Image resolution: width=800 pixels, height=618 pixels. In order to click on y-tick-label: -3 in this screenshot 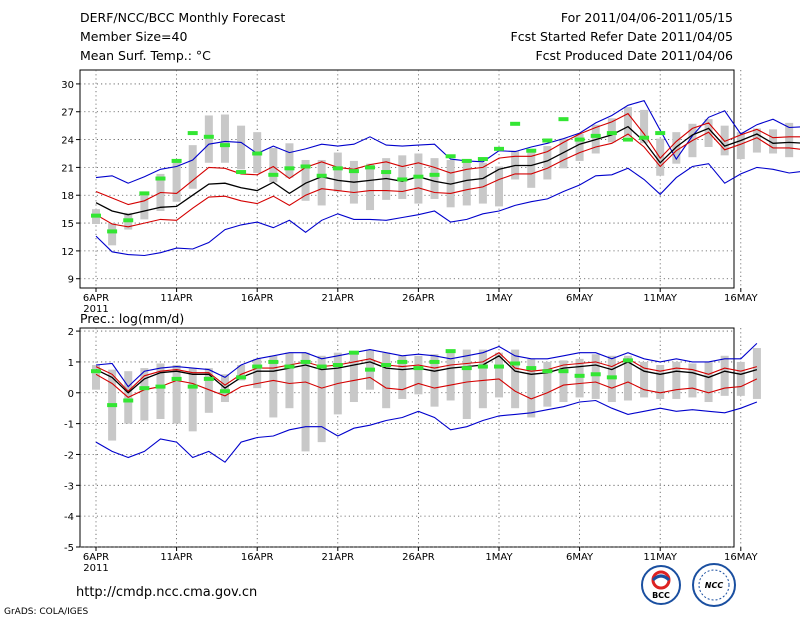, I will do `click(69, 486)`.